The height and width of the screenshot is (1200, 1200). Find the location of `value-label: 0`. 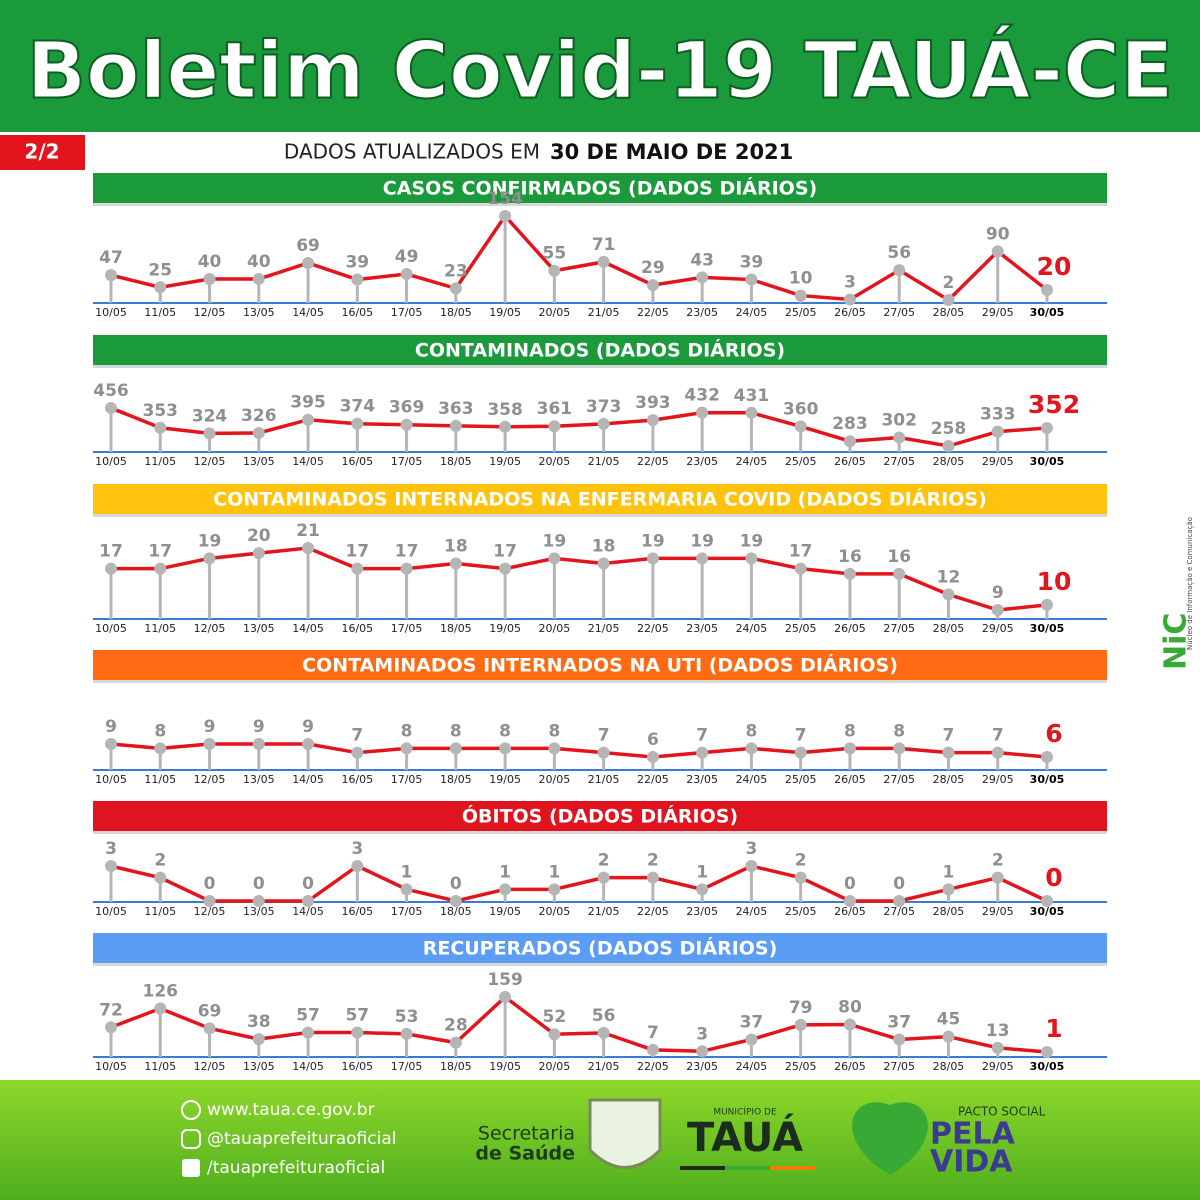

value-label: 0 is located at coordinates (456, 884).